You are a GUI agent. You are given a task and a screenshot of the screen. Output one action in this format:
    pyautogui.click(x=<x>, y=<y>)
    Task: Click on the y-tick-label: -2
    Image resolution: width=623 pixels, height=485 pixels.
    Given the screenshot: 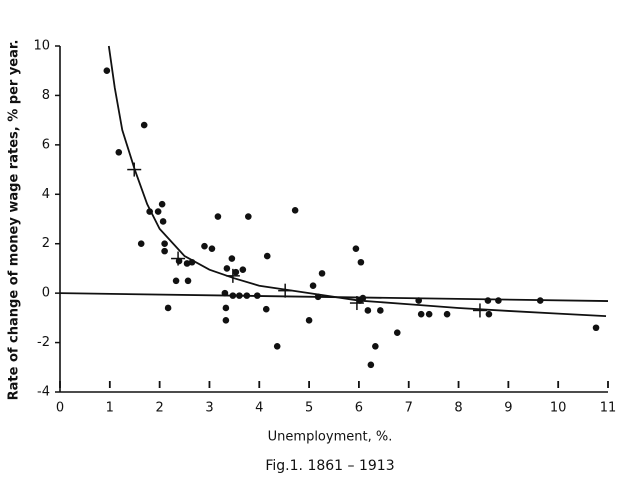 What is the action you would take?
    pyautogui.click(x=43, y=342)
    